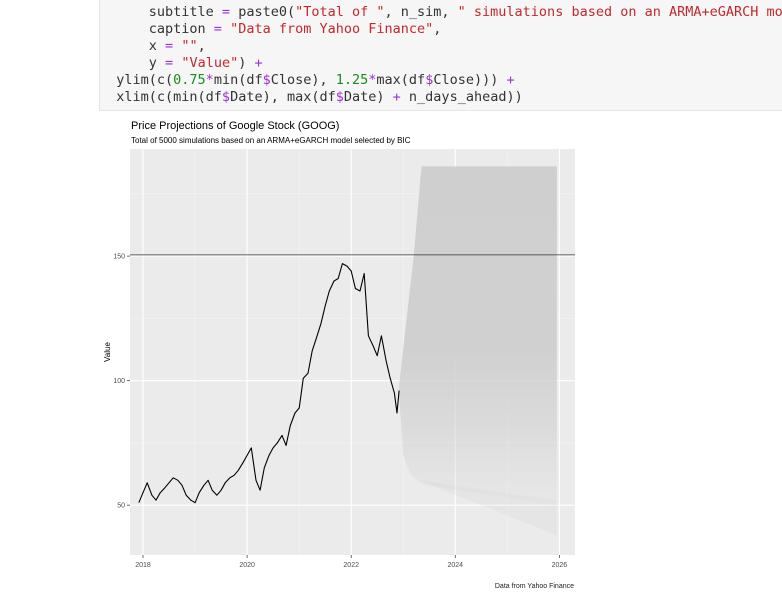  Describe the element at coordinates (133, 46) in the screenshot. I see `code-token: x` at that location.